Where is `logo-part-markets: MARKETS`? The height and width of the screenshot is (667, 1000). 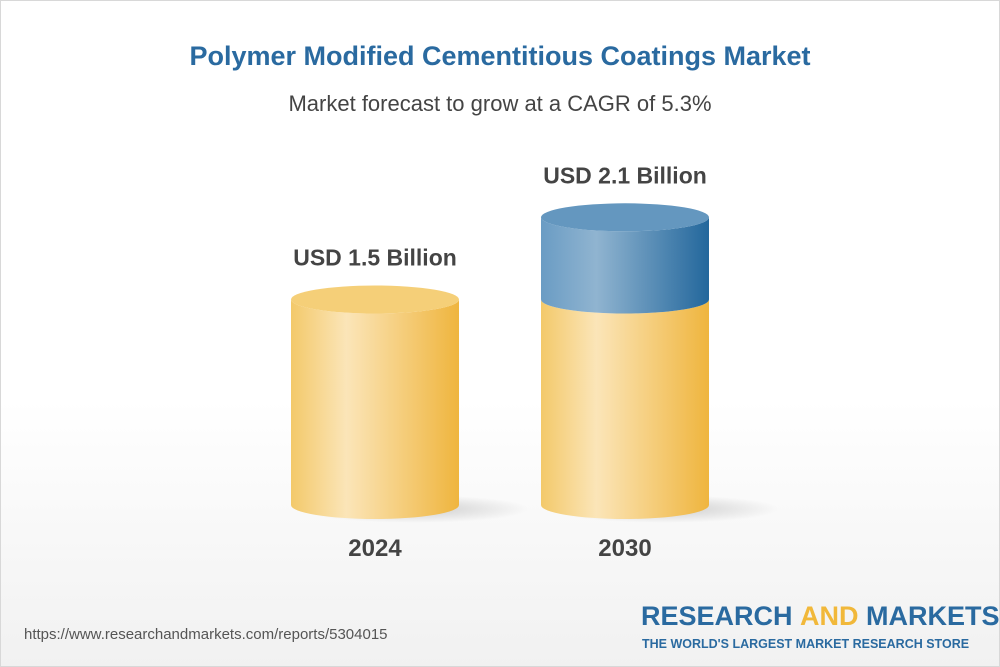
logo-part-markets: MARKETS is located at coordinates (929, 616).